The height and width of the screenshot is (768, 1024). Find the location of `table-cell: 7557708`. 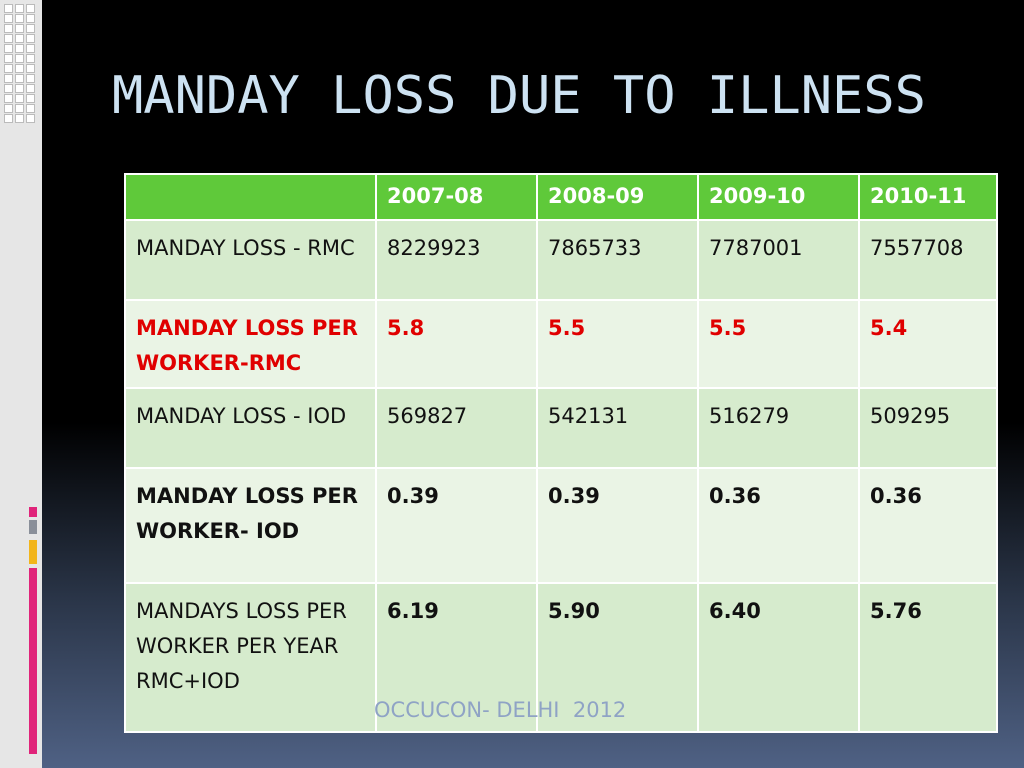

table-cell: 7557708 is located at coordinates (928, 260).